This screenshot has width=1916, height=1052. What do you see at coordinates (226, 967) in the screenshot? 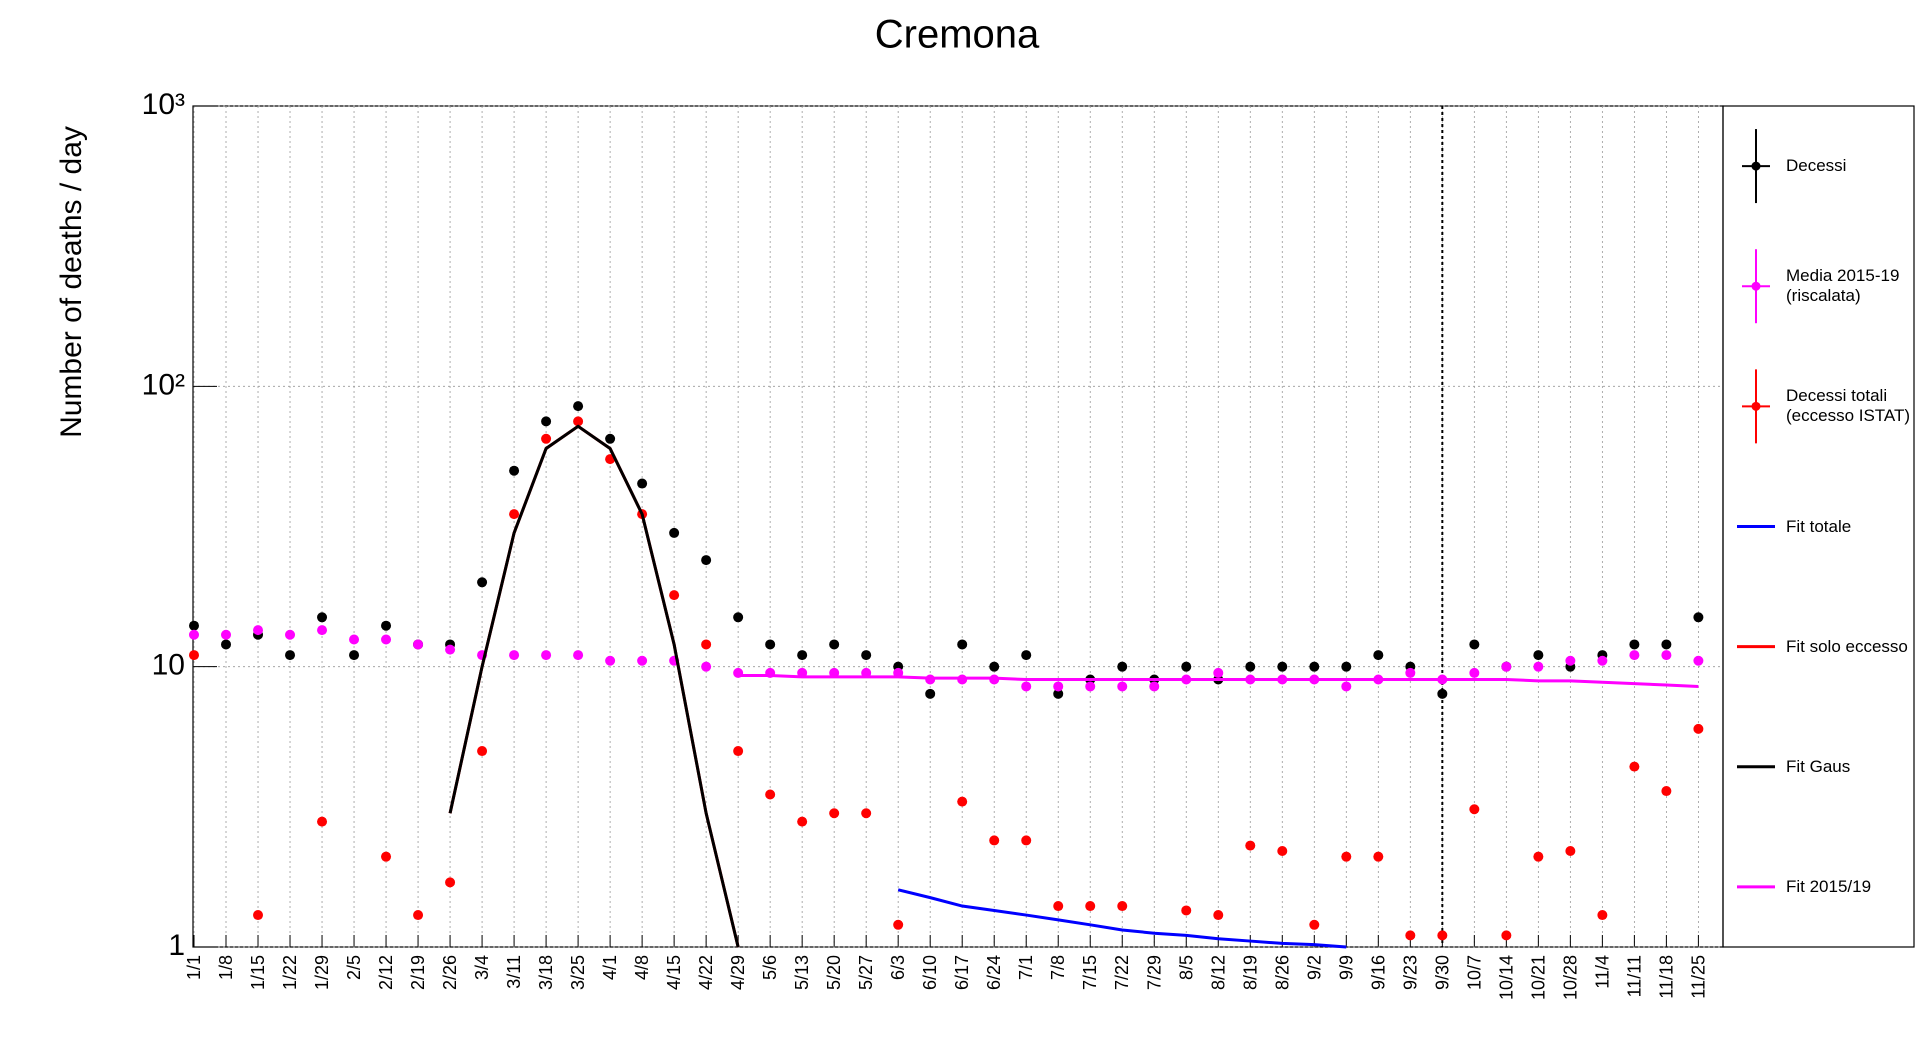
I see `x-tick-label: 1/8` at bounding box center [226, 967].